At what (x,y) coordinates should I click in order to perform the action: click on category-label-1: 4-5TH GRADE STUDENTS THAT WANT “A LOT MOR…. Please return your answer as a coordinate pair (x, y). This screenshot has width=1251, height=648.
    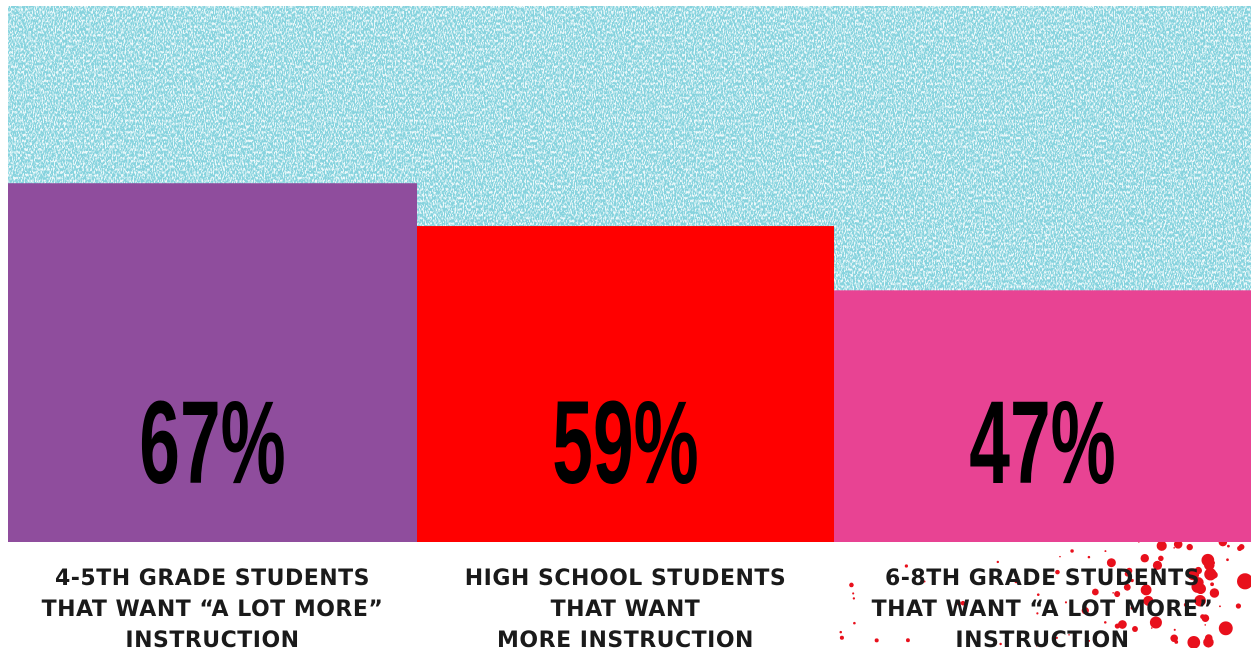
    Looking at the image, I should click on (213, 607).